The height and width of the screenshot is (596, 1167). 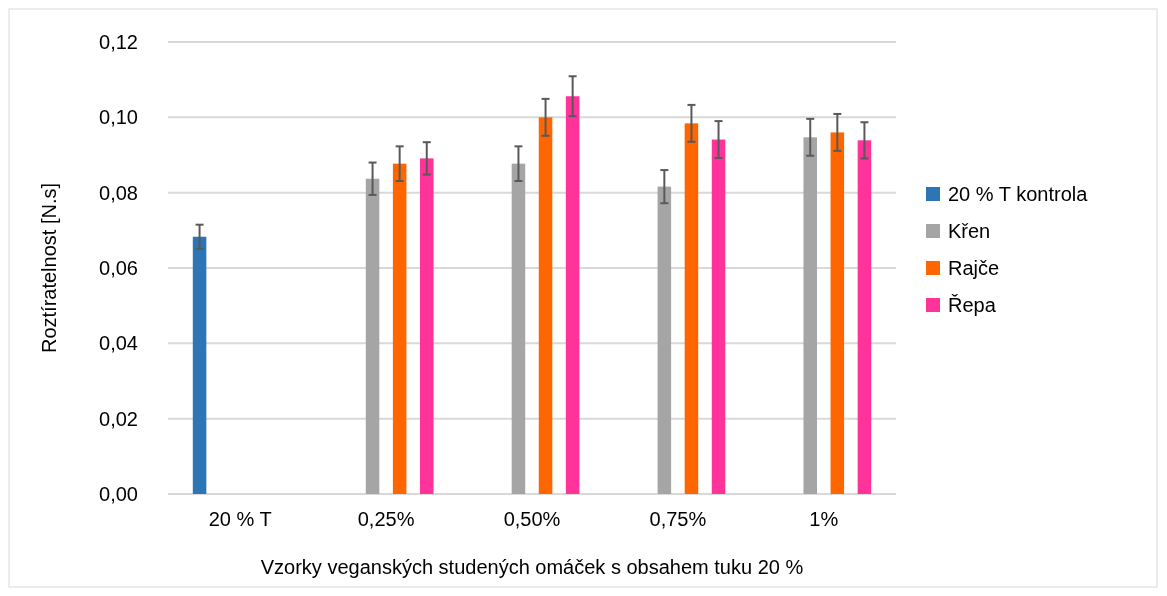 What do you see at coordinates (118, 117) in the screenshot?
I see `y-tick-label: 0,10` at bounding box center [118, 117].